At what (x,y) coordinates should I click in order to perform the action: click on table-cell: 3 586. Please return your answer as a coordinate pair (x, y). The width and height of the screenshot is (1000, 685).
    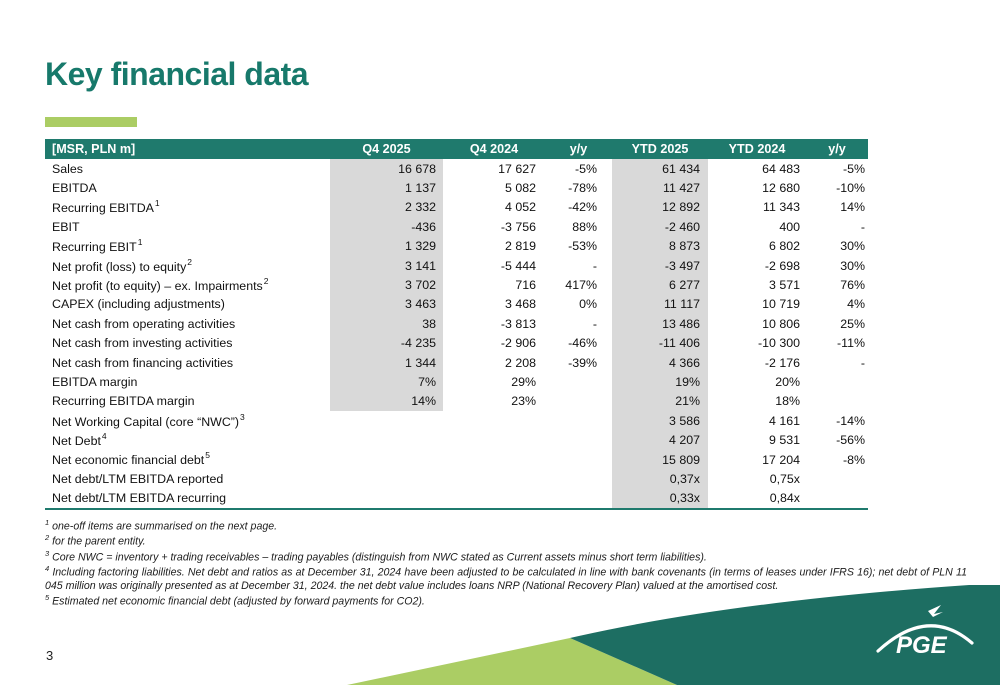
    Looking at the image, I should click on (660, 421).